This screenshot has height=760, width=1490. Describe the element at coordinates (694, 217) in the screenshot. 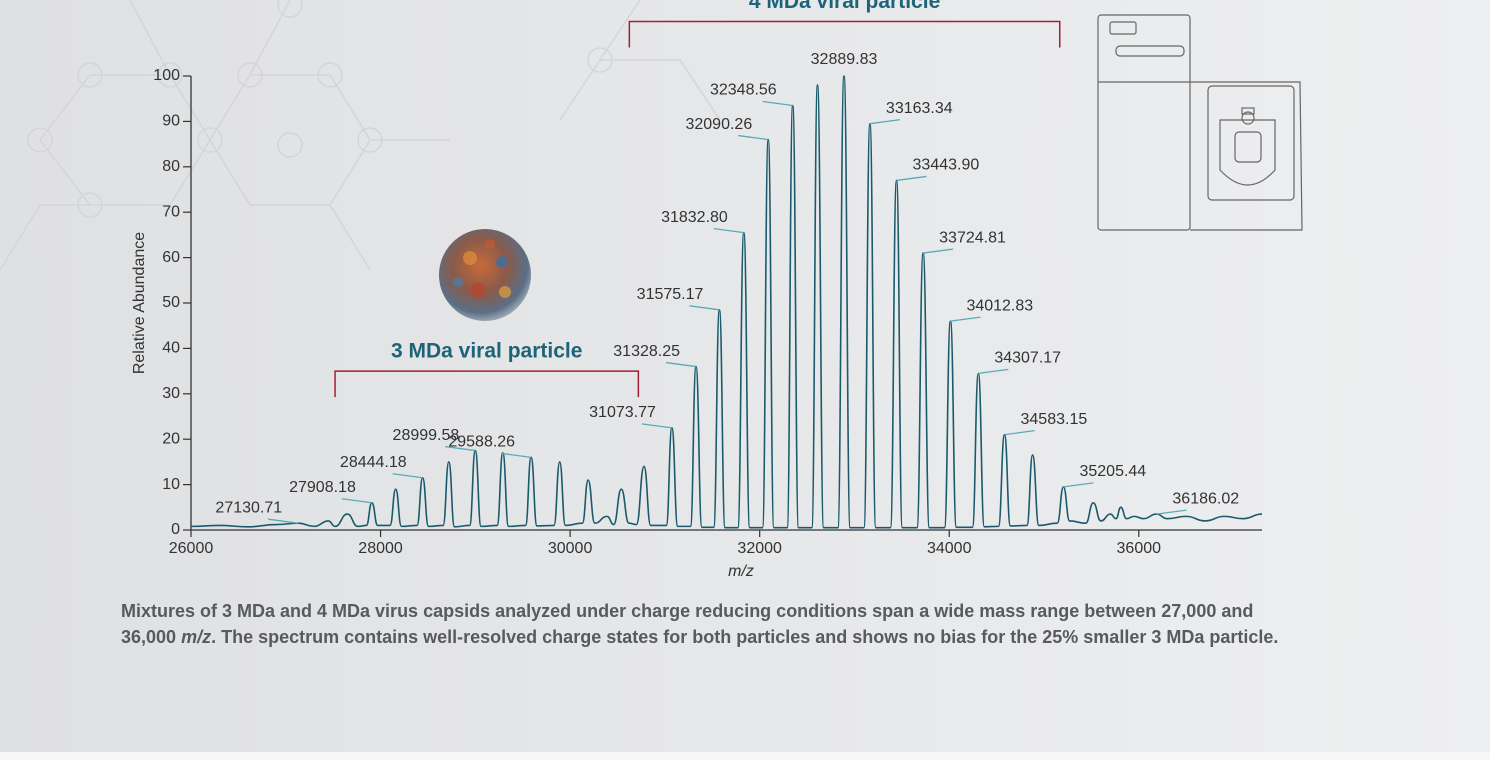

I see `peak-label: 31832.80` at that location.